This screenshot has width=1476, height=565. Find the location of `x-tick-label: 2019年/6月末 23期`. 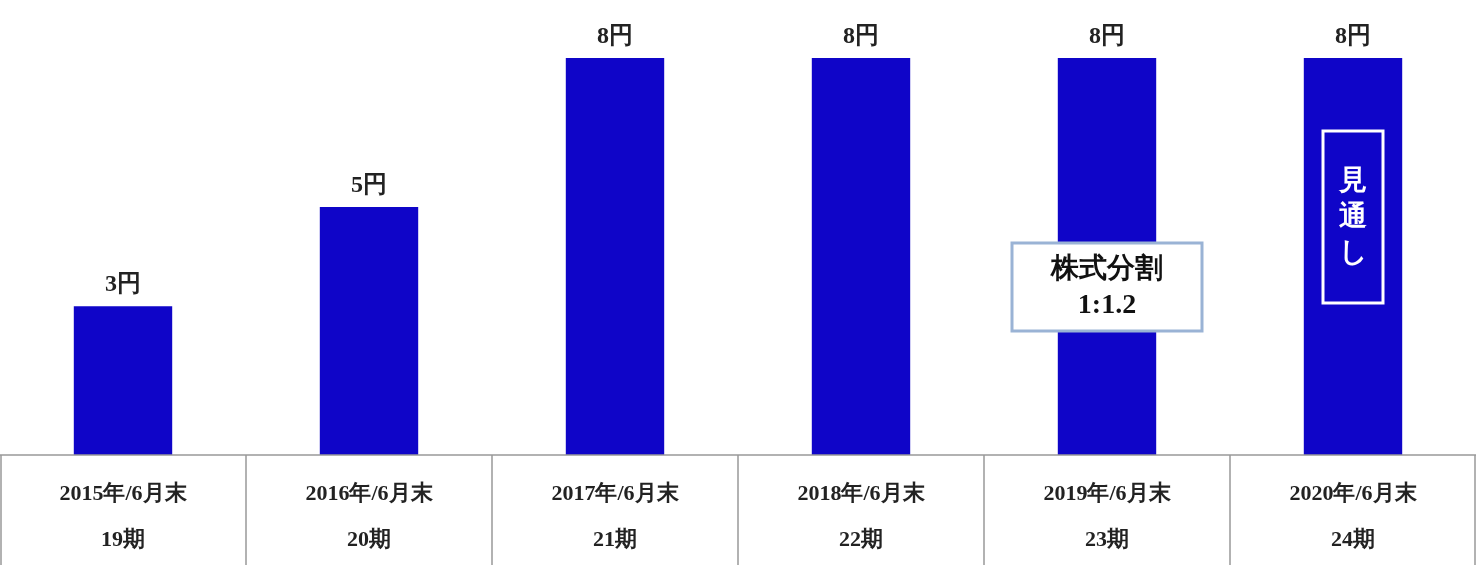

x-tick-label: 2019年/6月末 23期 is located at coordinates (1107, 515).